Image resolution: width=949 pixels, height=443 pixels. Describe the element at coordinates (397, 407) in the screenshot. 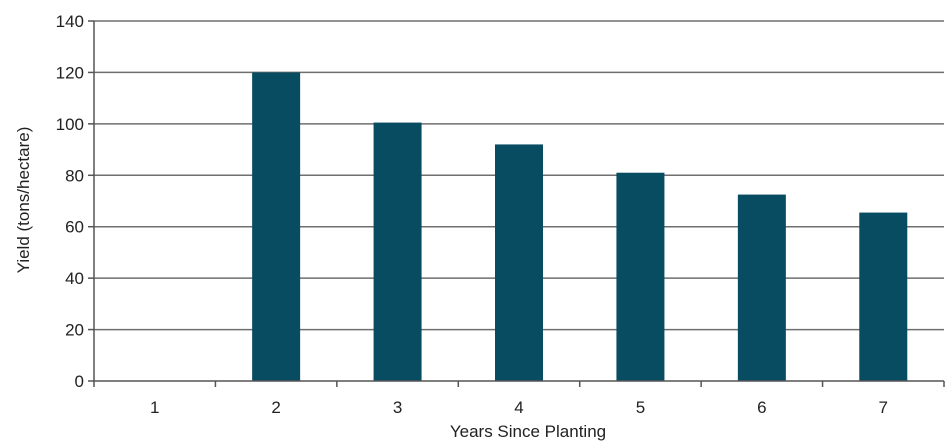

I see `x-tick-label: 3` at that location.